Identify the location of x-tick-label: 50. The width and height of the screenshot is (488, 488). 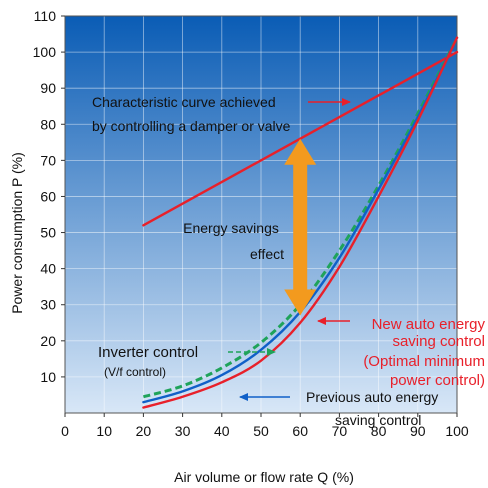
(261, 431).